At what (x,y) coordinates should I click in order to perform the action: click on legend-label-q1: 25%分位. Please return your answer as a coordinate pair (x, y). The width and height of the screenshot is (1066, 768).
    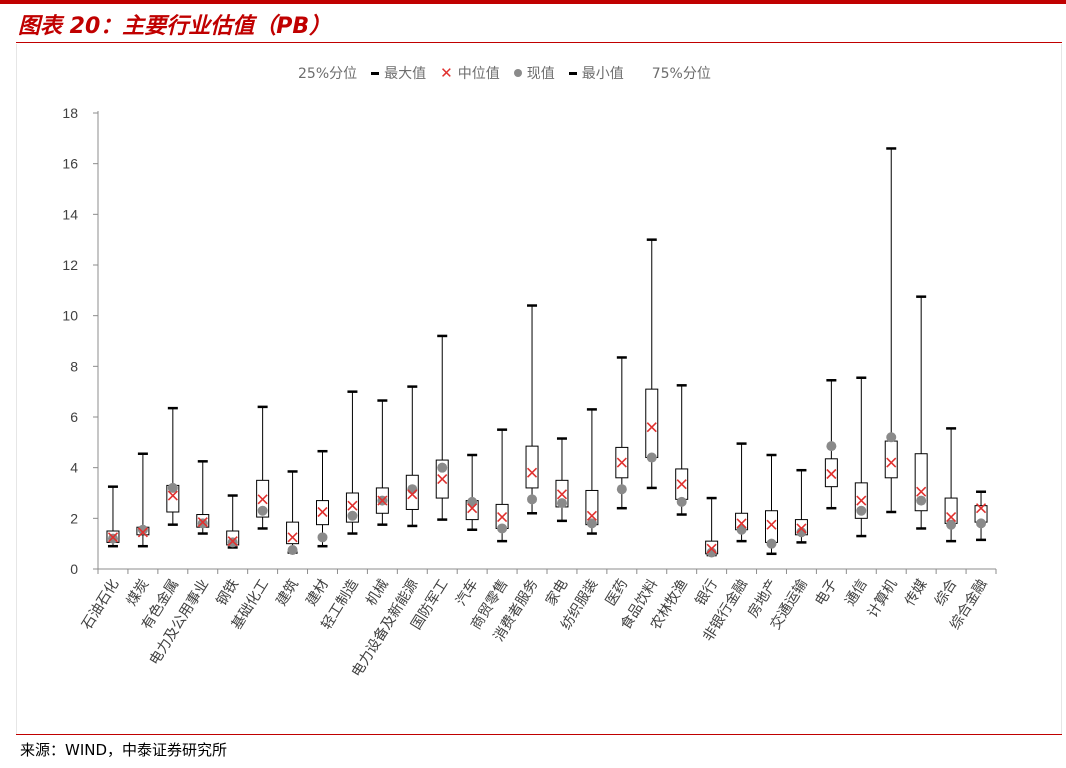
    Looking at the image, I should click on (328, 74).